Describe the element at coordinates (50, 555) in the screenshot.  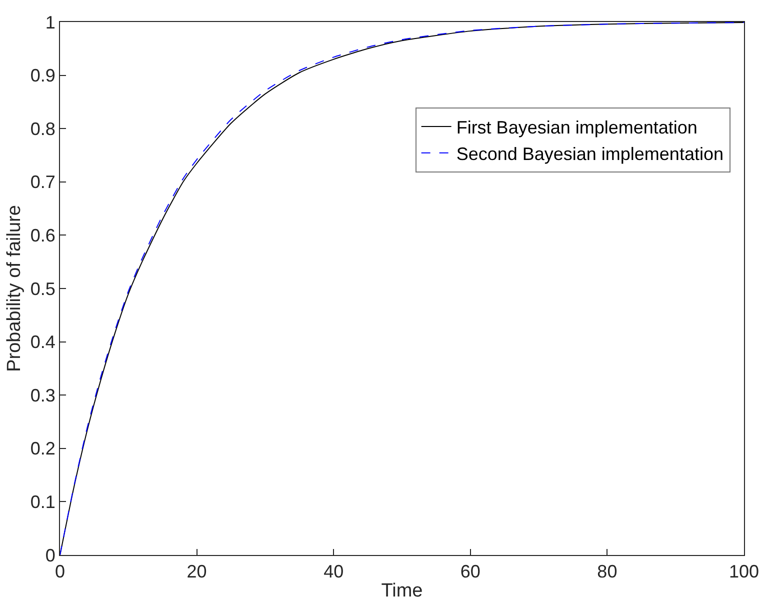
I see `y-tick-label: 0` at that location.